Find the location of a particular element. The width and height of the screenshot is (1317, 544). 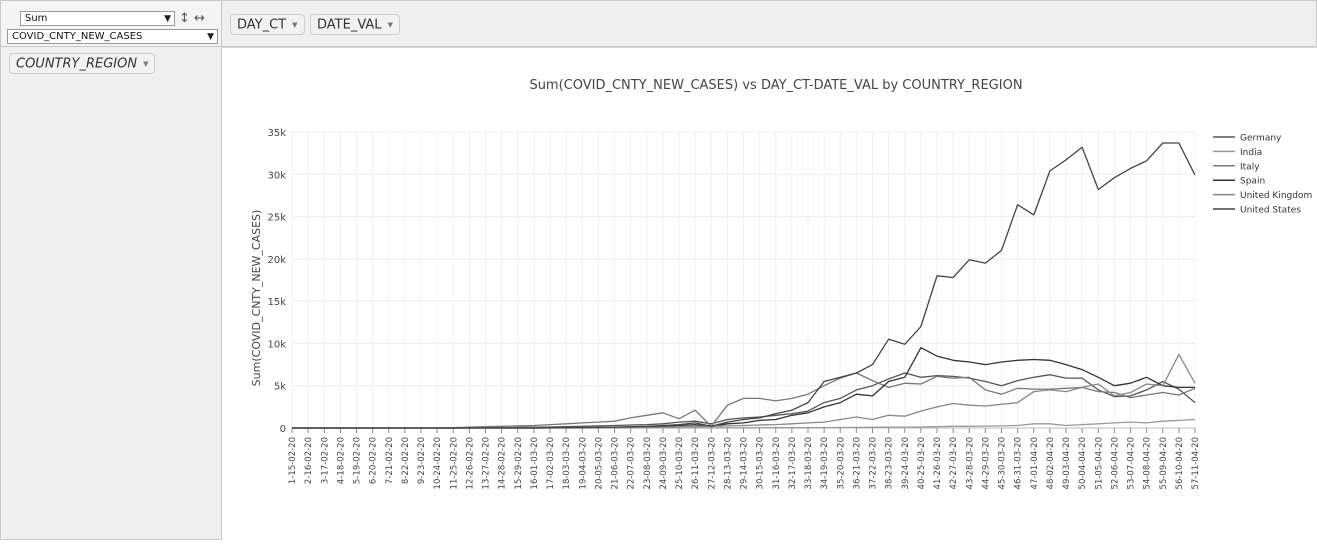

y-tick-label: 10k is located at coordinates (276, 344).